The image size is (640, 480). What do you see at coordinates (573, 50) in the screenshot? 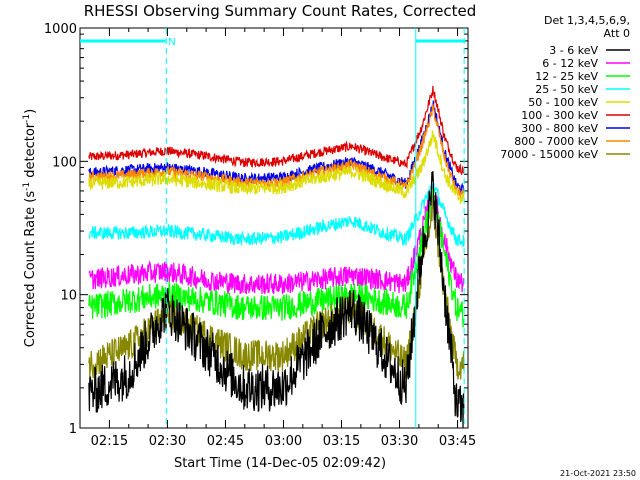
I see `legend-entry-label: 3 - 6 keV` at bounding box center [573, 50].